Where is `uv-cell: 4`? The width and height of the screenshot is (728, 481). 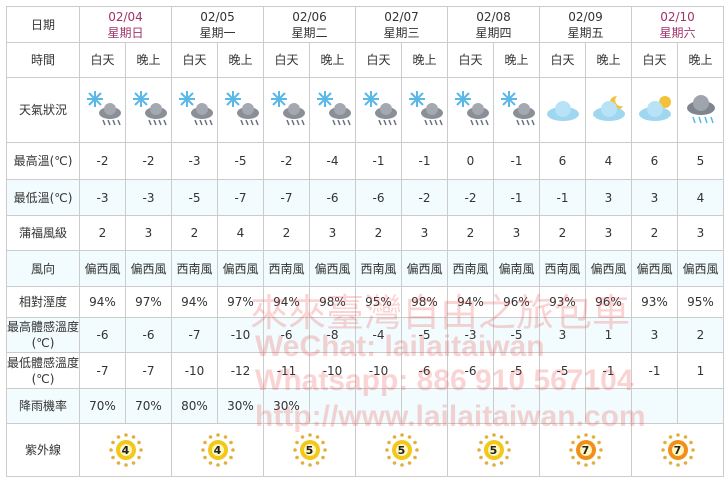 uv-cell: 4 is located at coordinates (217, 450).